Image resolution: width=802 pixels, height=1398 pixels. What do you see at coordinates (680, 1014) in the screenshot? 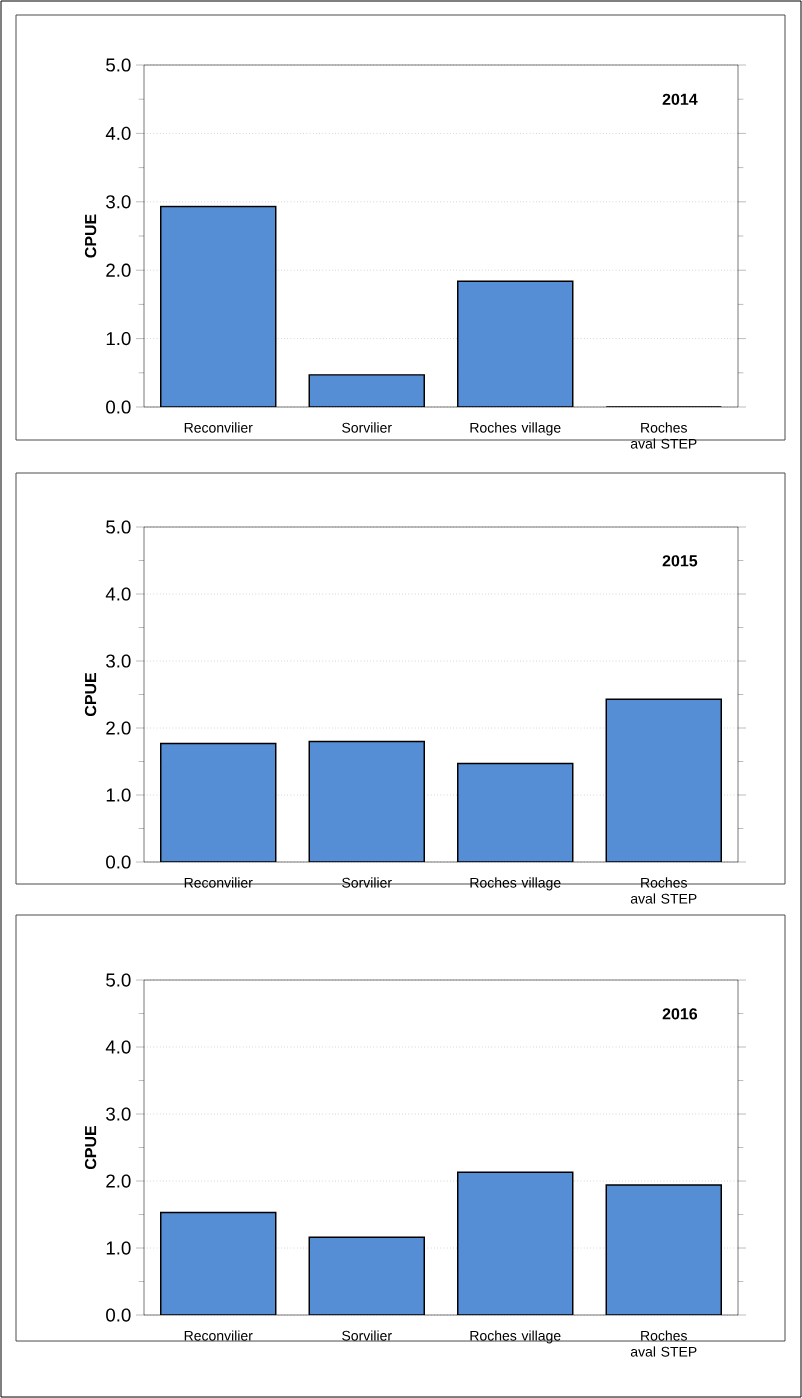
I see `annotation: 2016` at bounding box center [680, 1014].